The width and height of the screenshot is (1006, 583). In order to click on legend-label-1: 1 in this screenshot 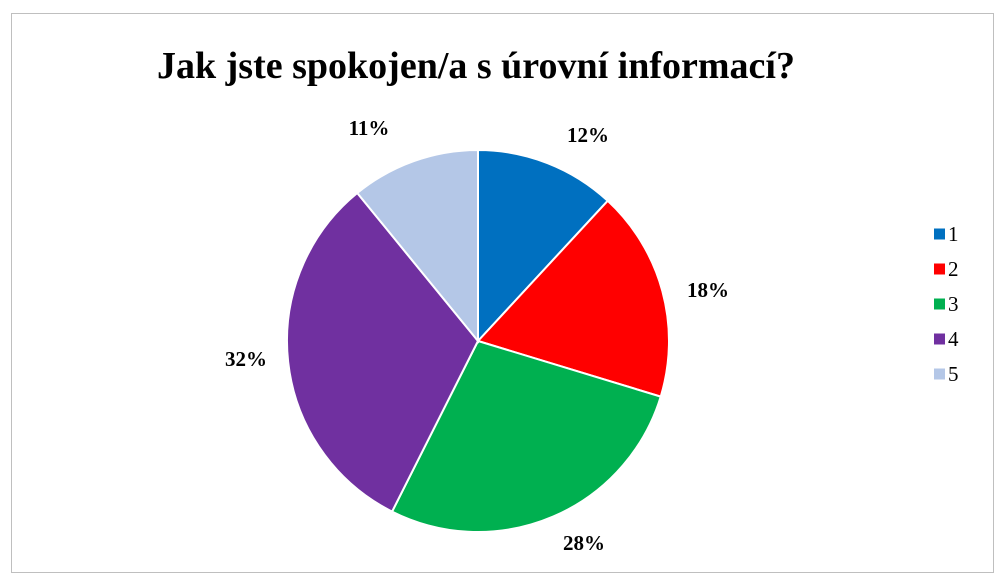, I will do `click(953, 234)`.